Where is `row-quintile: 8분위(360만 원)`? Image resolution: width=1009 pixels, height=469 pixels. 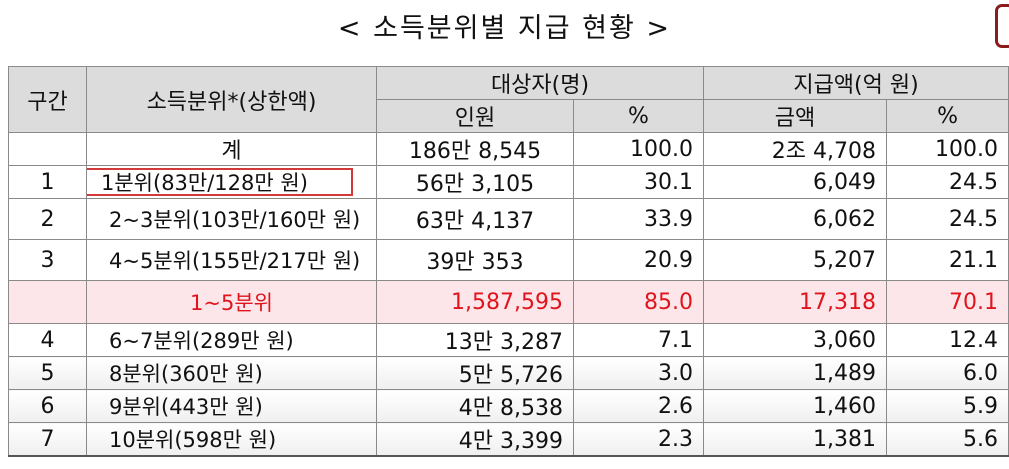 row-quintile: 8분위(360만 원) is located at coordinates (231, 373).